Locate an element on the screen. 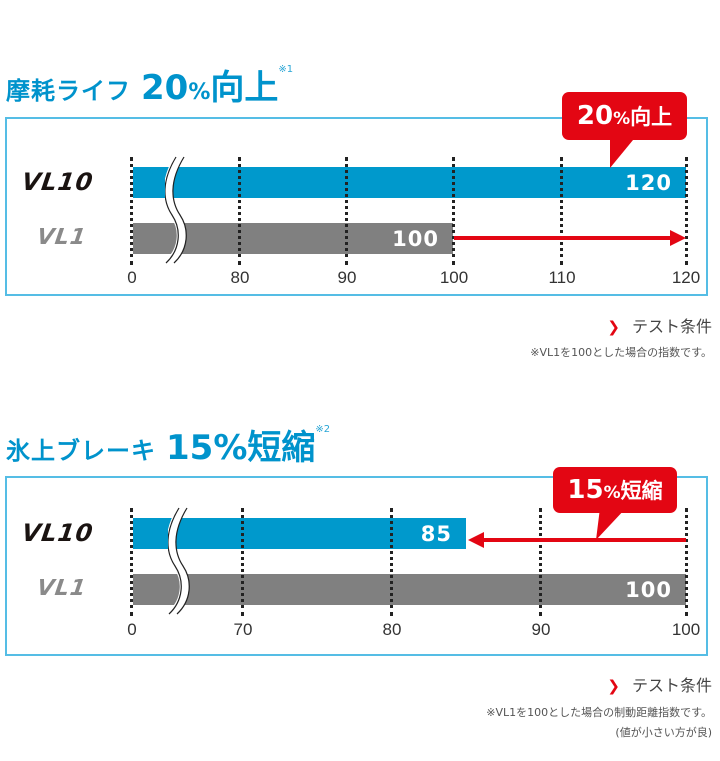 This screenshot has height=761, width=720. section-heading: 摩耗ライフ 20%向上※1 is located at coordinates (149, 84).